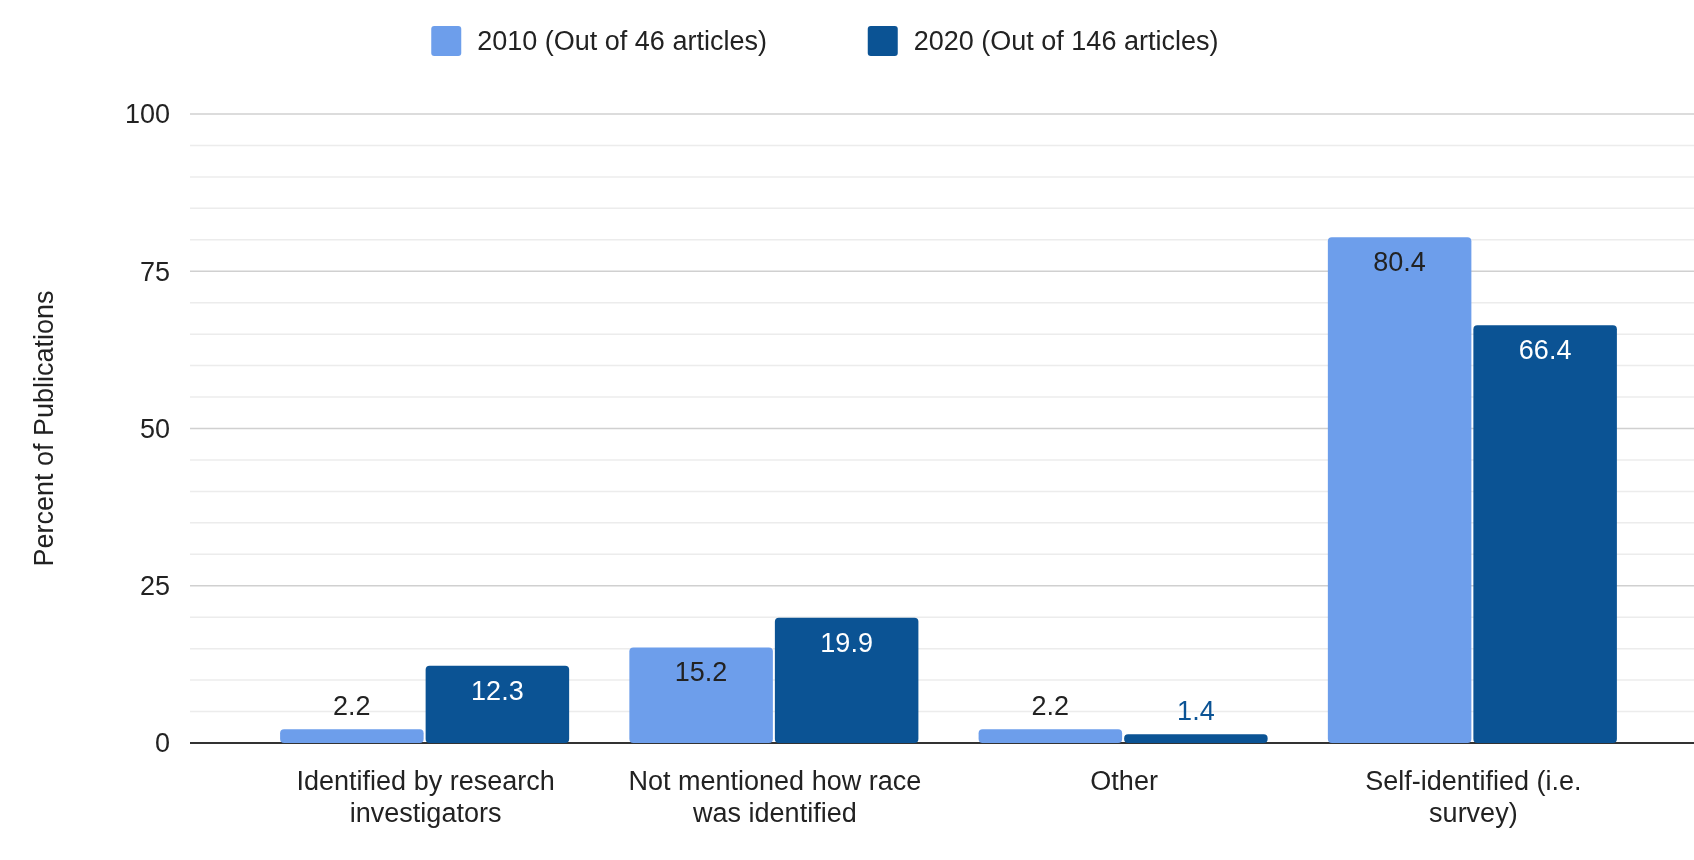 This screenshot has width=1694, height=860. I want to click on y-tick-label: 75, so click(154, 271).